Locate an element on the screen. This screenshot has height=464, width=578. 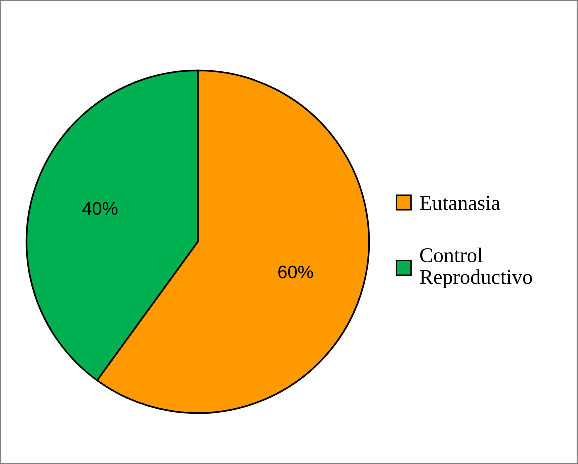
legend-label: Eutanasia is located at coordinates (460, 203).